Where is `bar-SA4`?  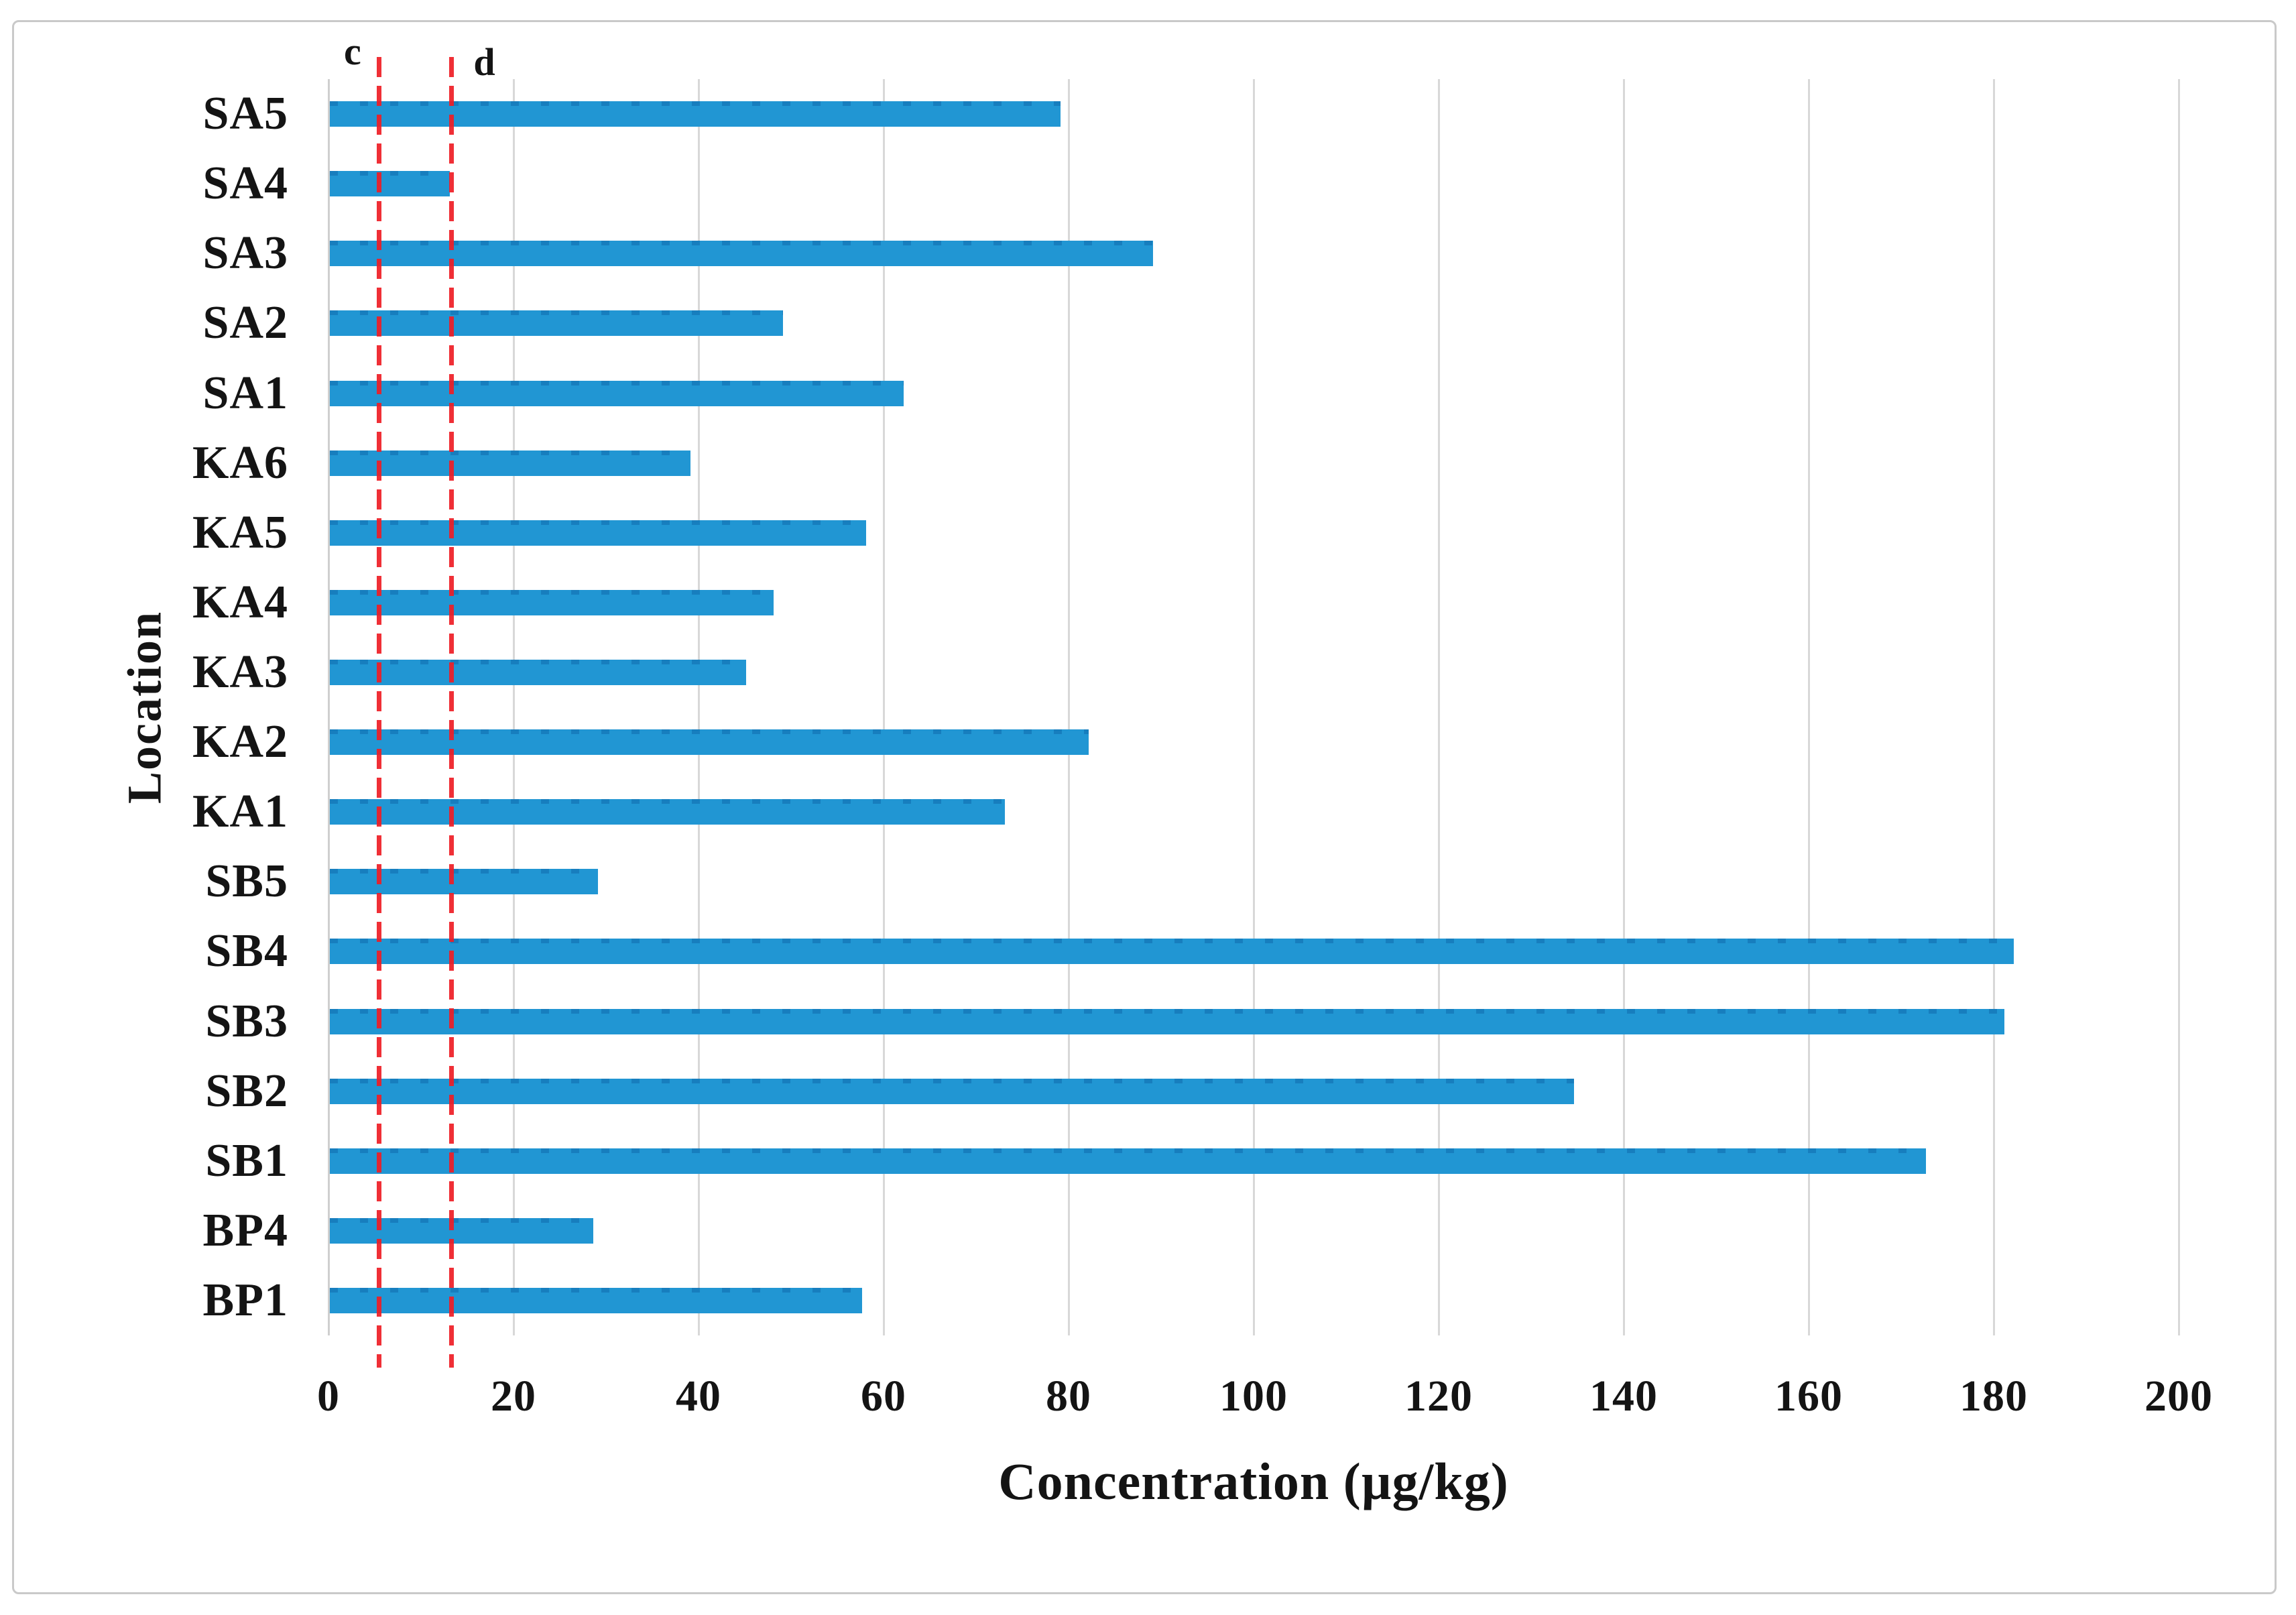
bar-SA4 is located at coordinates (390, 184).